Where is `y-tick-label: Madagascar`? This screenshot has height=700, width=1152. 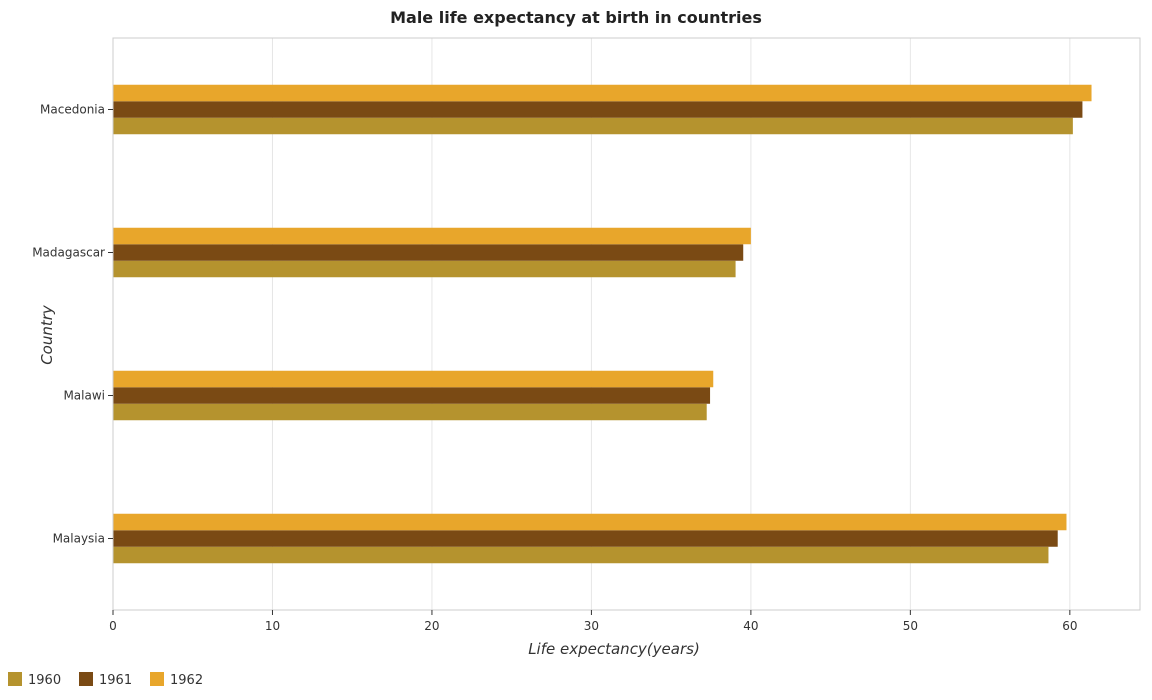
y-tick-label: Madagascar is located at coordinates (68, 253).